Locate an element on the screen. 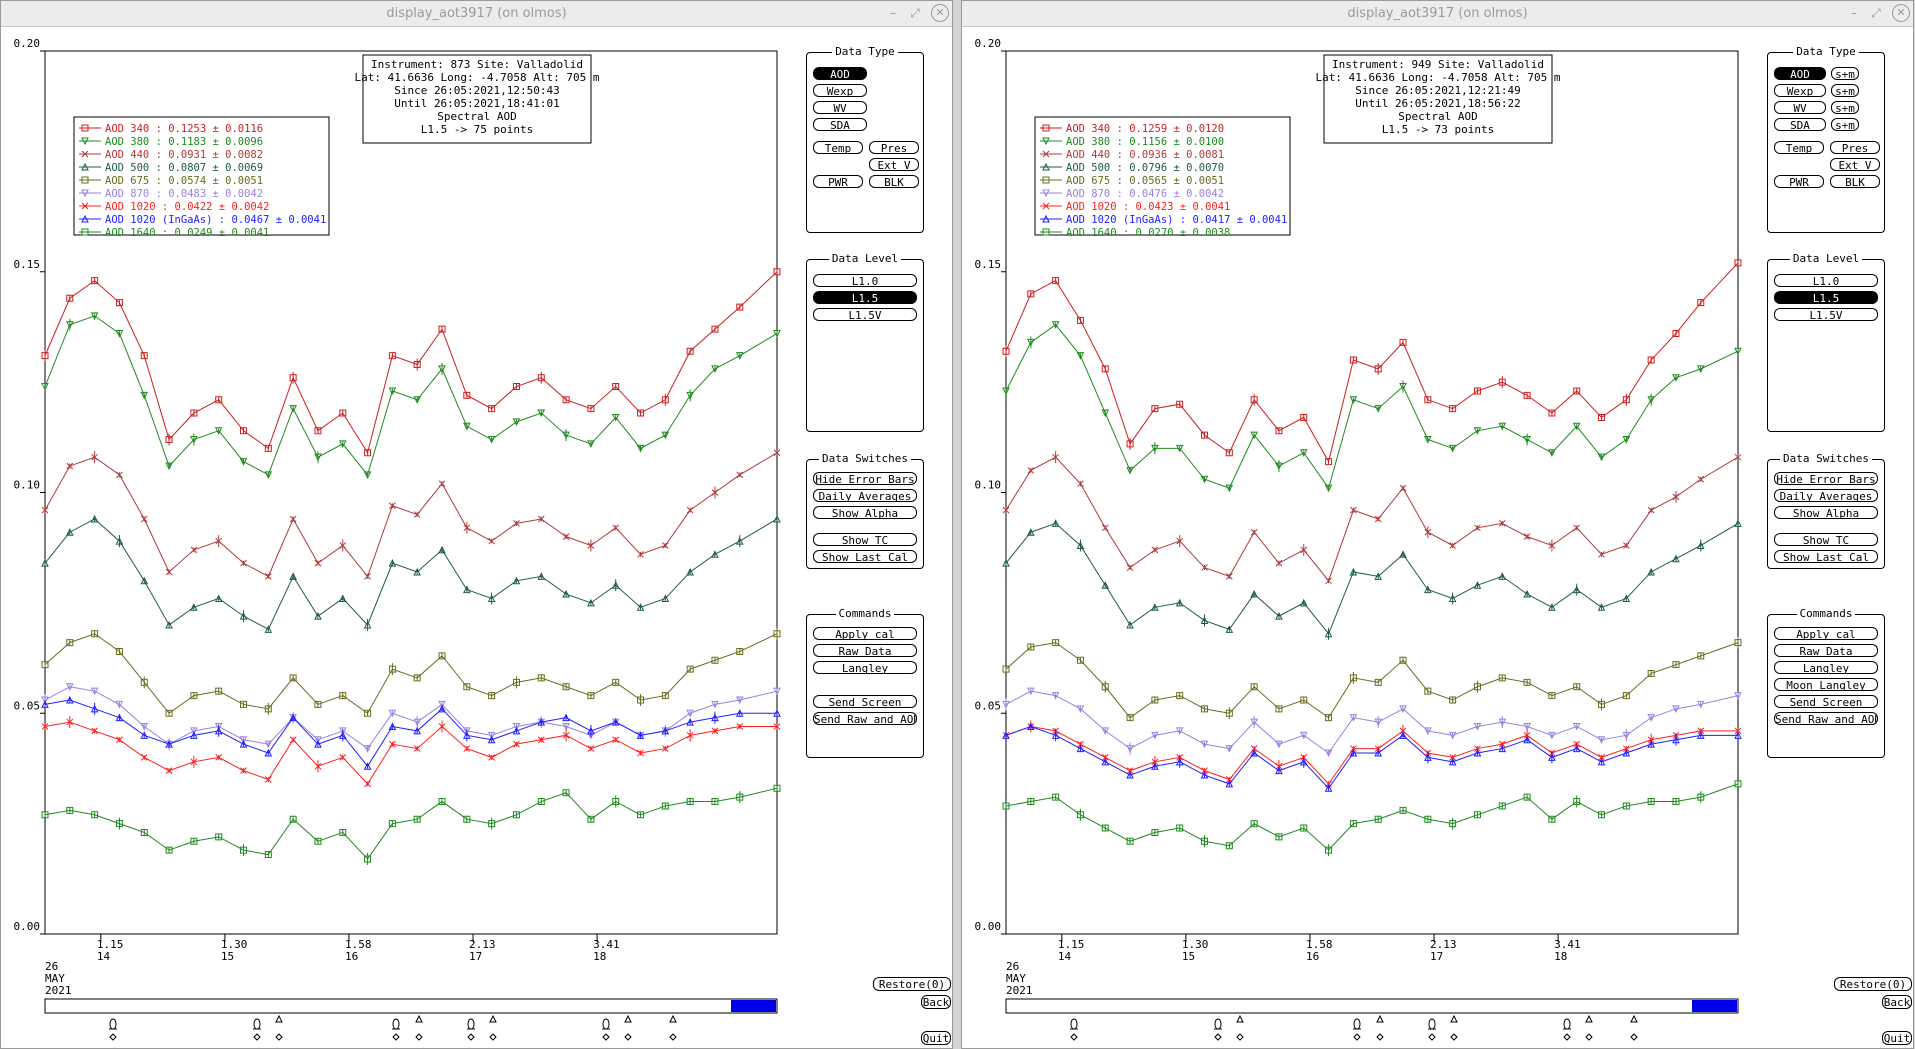 Image resolution: width=1915 pixels, height=1049 pixels. titlebar: display_aot3917 (on olmos) – ⤢ ✕ is located at coordinates (1437, 14).